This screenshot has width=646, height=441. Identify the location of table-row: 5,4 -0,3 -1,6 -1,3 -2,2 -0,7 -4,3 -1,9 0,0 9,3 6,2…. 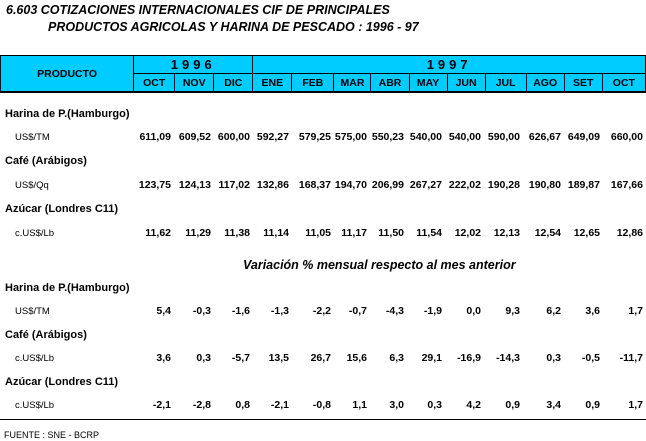
(323, 312).